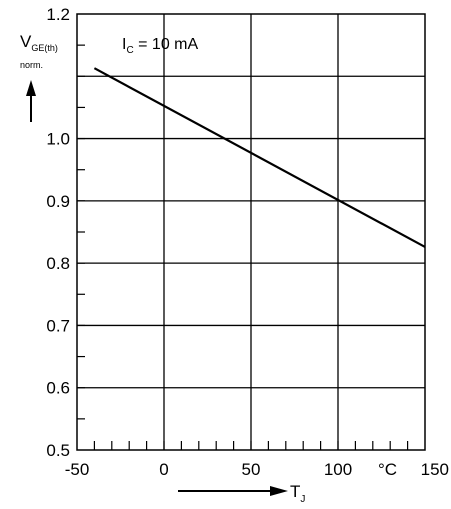 The width and height of the screenshot is (451, 509). Describe the element at coordinates (233, 491) in the screenshot. I see `x-axis-arrow` at that location.